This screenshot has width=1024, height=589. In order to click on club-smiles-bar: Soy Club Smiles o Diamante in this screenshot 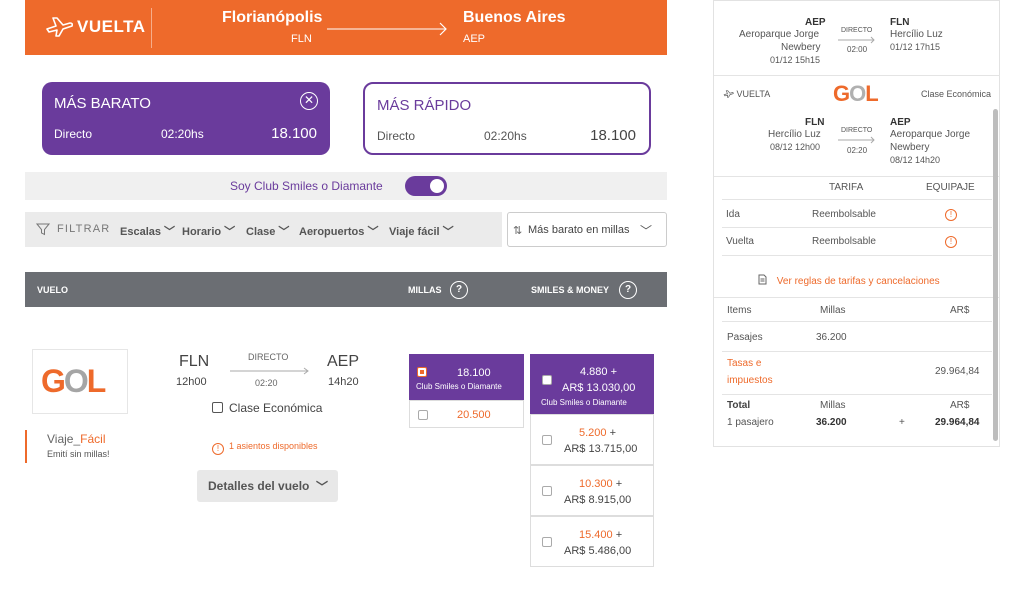, I will do `click(346, 186)`.